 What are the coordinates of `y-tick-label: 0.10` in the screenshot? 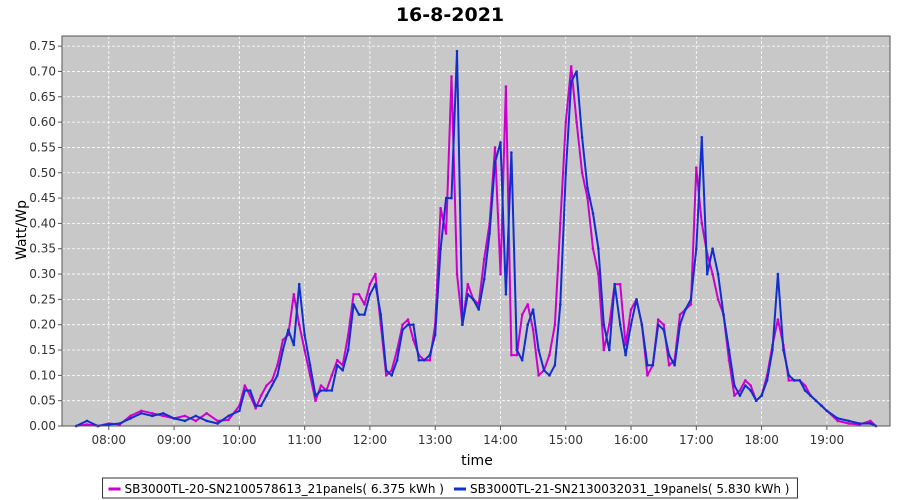 It's located at (42, 375).